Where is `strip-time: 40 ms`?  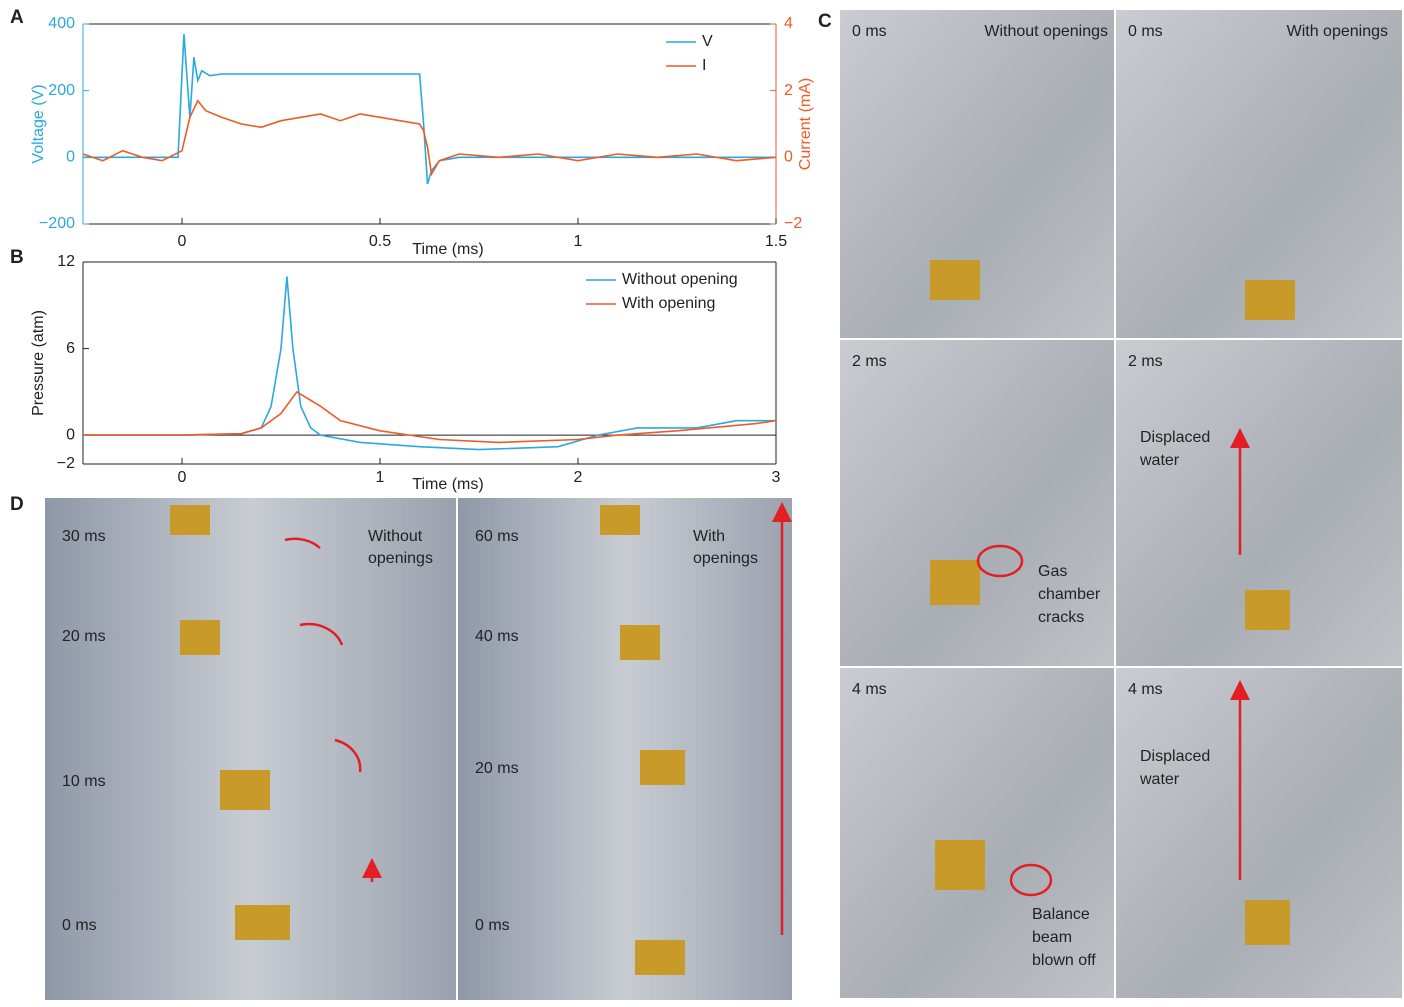
strip-time: 40 ms is located at coordinates (497, 636).